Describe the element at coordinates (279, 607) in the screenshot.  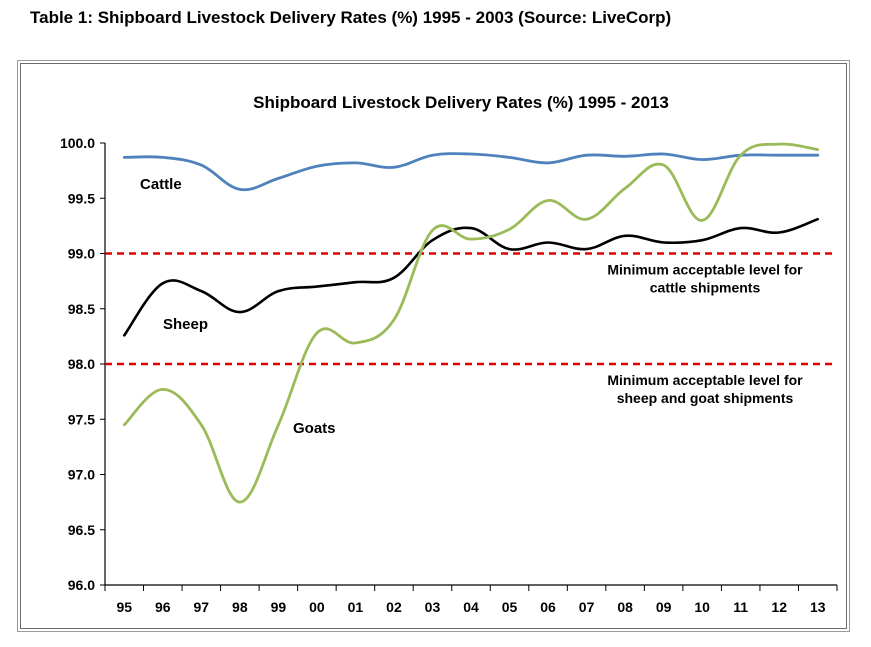
I see `x-tick-label: 99` at that location.